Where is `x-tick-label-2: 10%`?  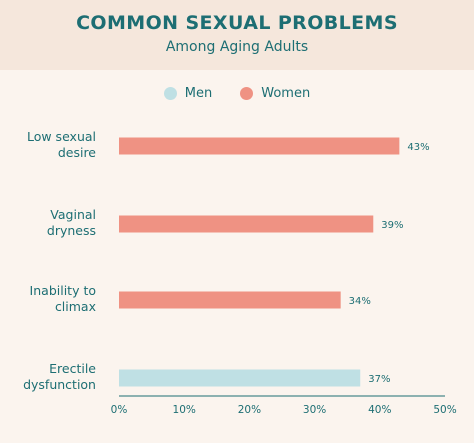 x-tick-label-2: 10% is located at coordinates (184, 410).